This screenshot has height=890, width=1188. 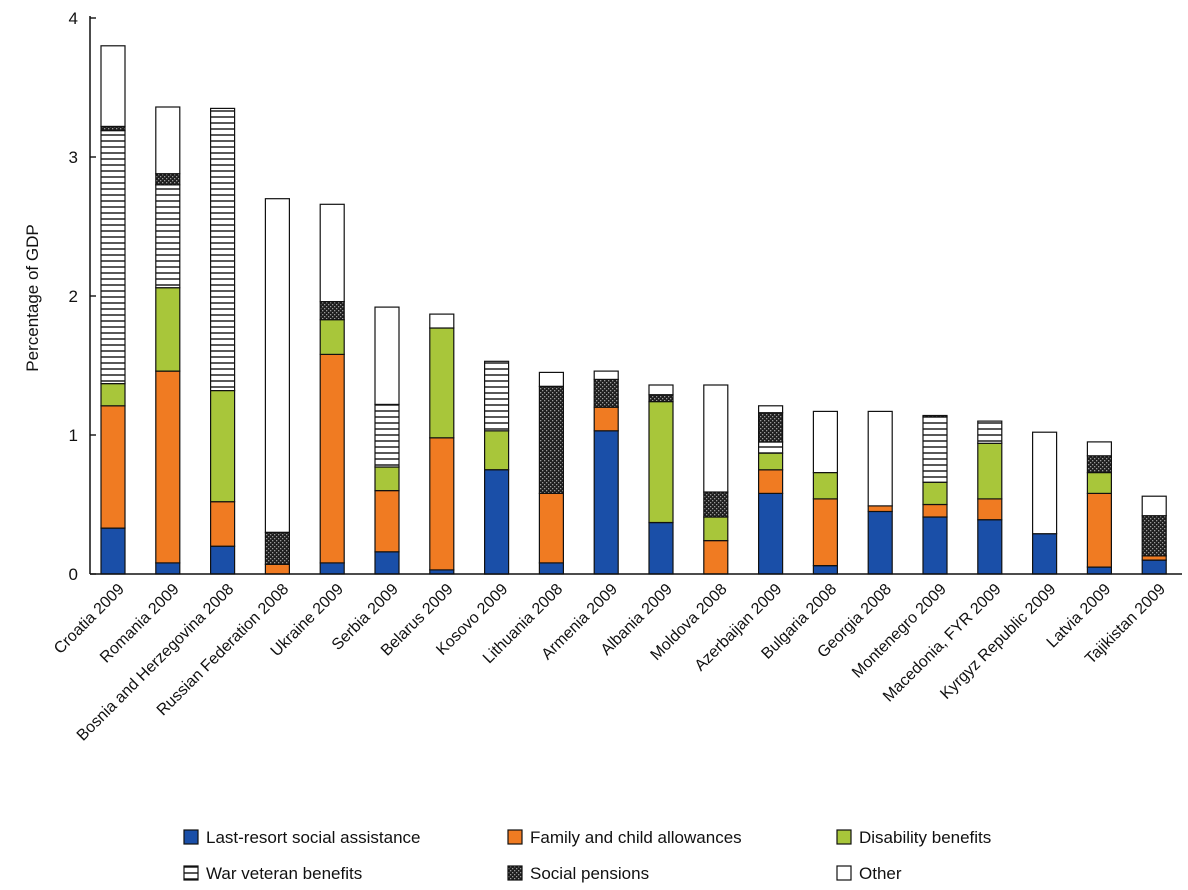 I want to click on bar-ukraine-2009, so click(x=332, y=389).